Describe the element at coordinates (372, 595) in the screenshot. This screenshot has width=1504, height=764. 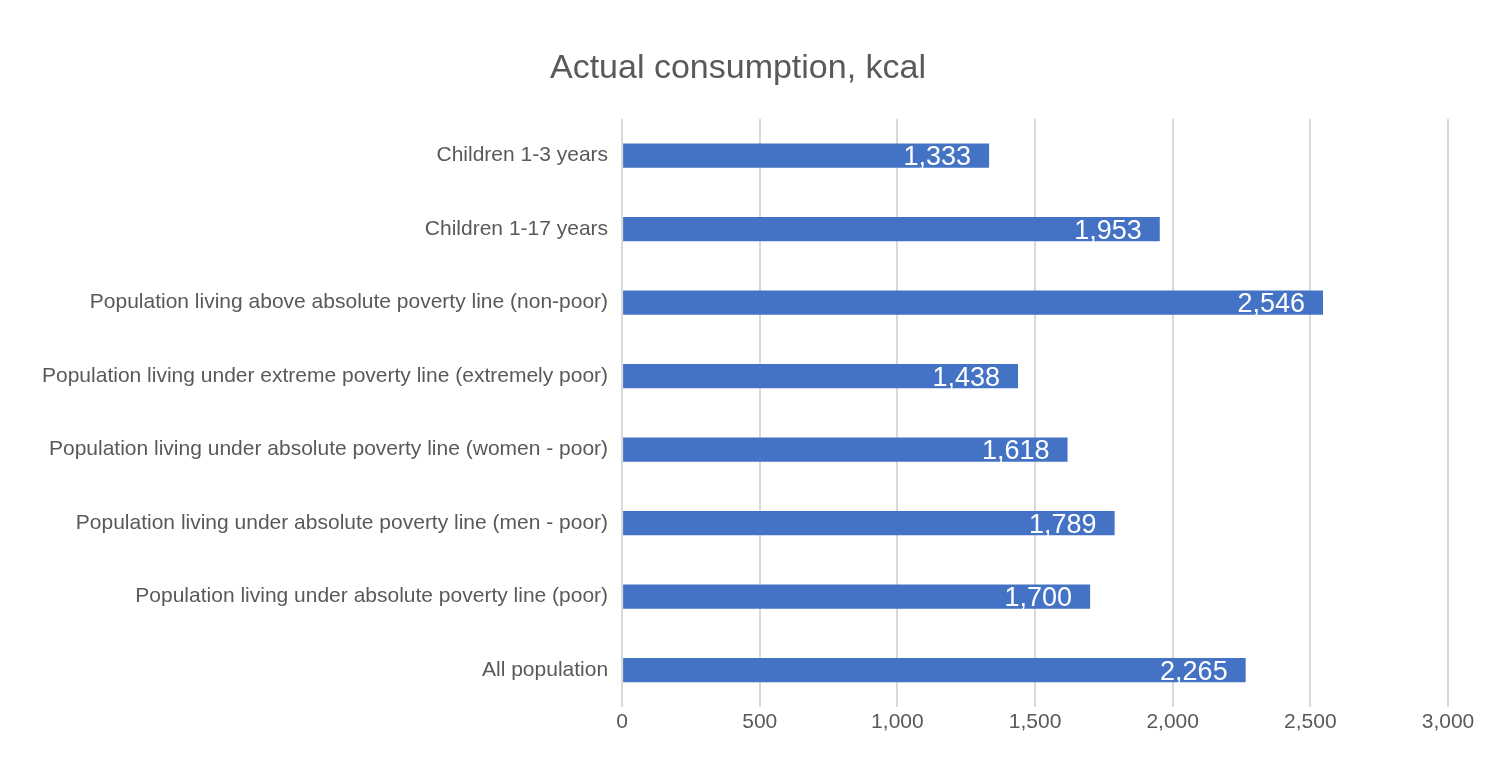
I see `y-tick-label: Population living under absolute poverty line (poor)` at that location.